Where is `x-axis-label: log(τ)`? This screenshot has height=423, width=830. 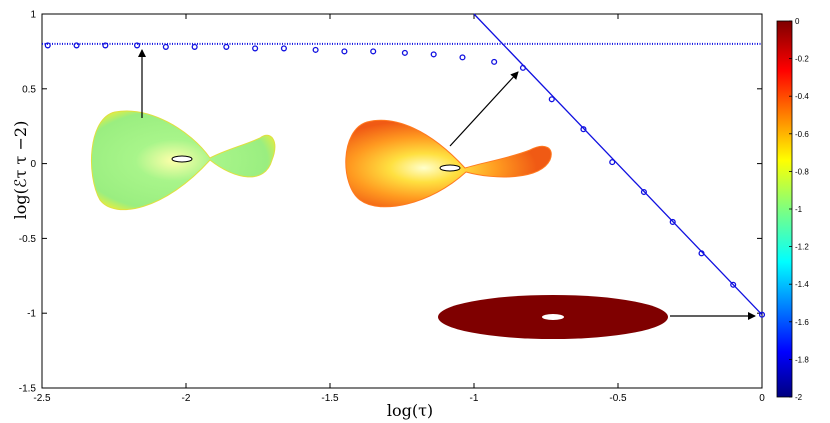
x-axis-label: log(τ) is located at coordinates (410, 410).